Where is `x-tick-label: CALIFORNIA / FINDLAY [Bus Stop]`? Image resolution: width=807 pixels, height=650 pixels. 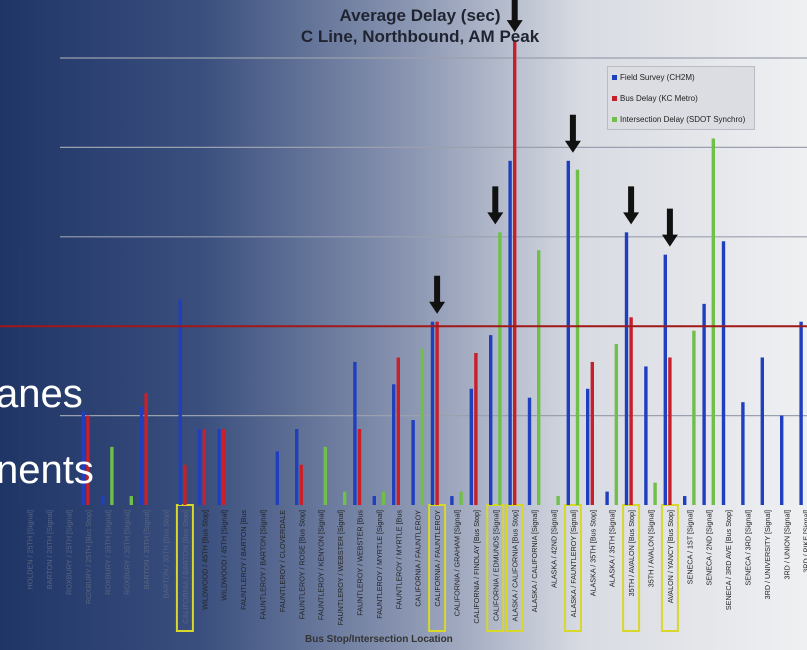 x-tick-label: CALIFORNIA / FINDLAY [Bus Stop] is located at coordinates (476, 567).